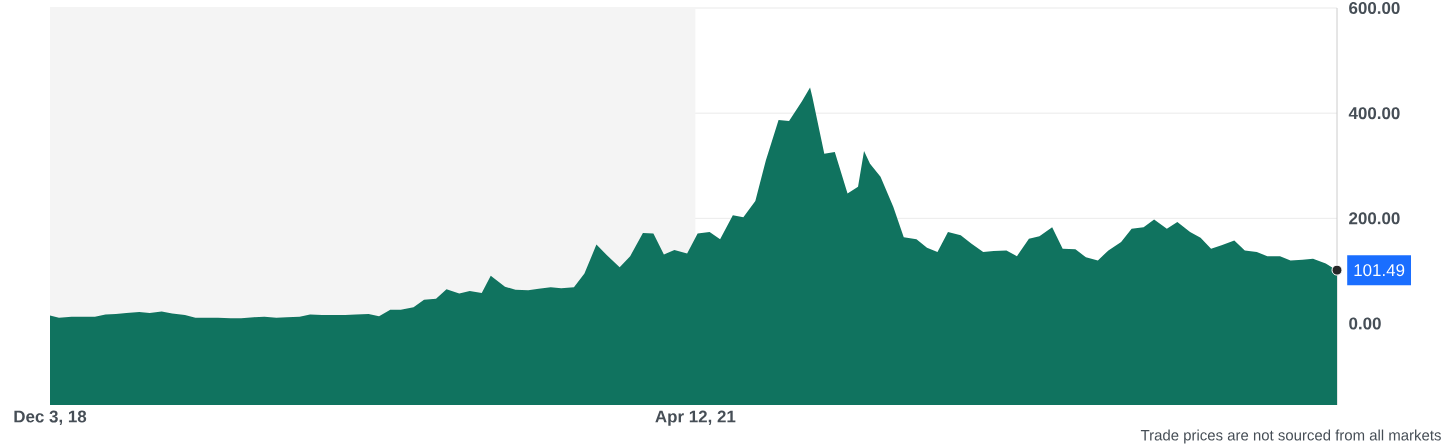  I want to click on y-tick-label: 0.00, so click(1365, 323).